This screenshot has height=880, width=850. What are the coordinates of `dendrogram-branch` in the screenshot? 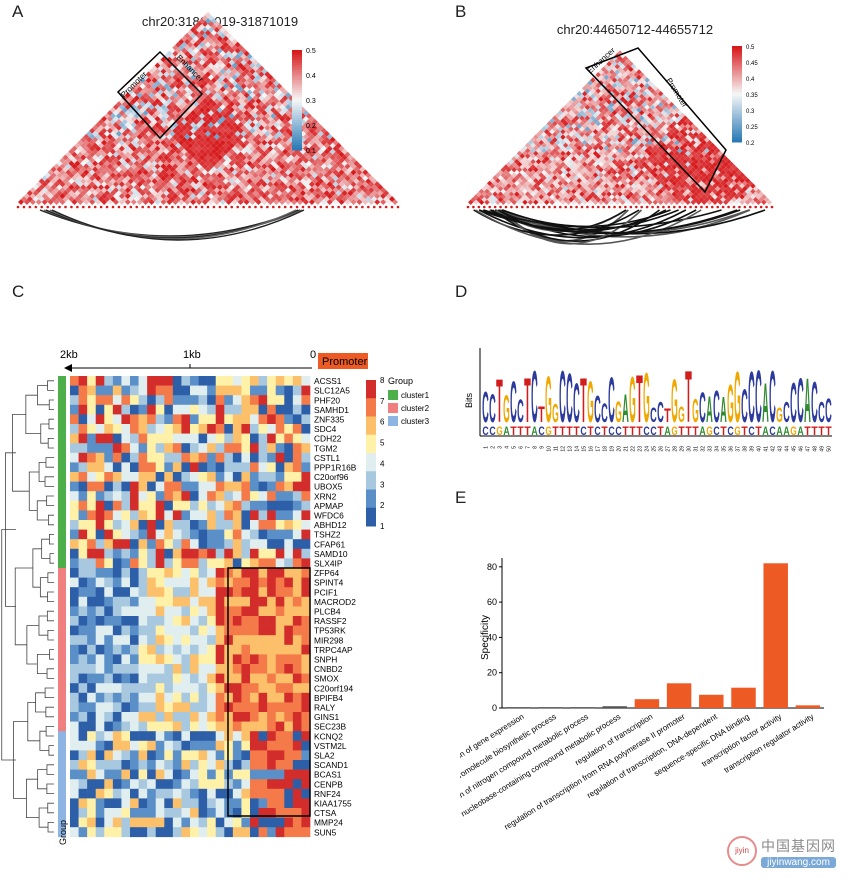 It's located at (43, 817).